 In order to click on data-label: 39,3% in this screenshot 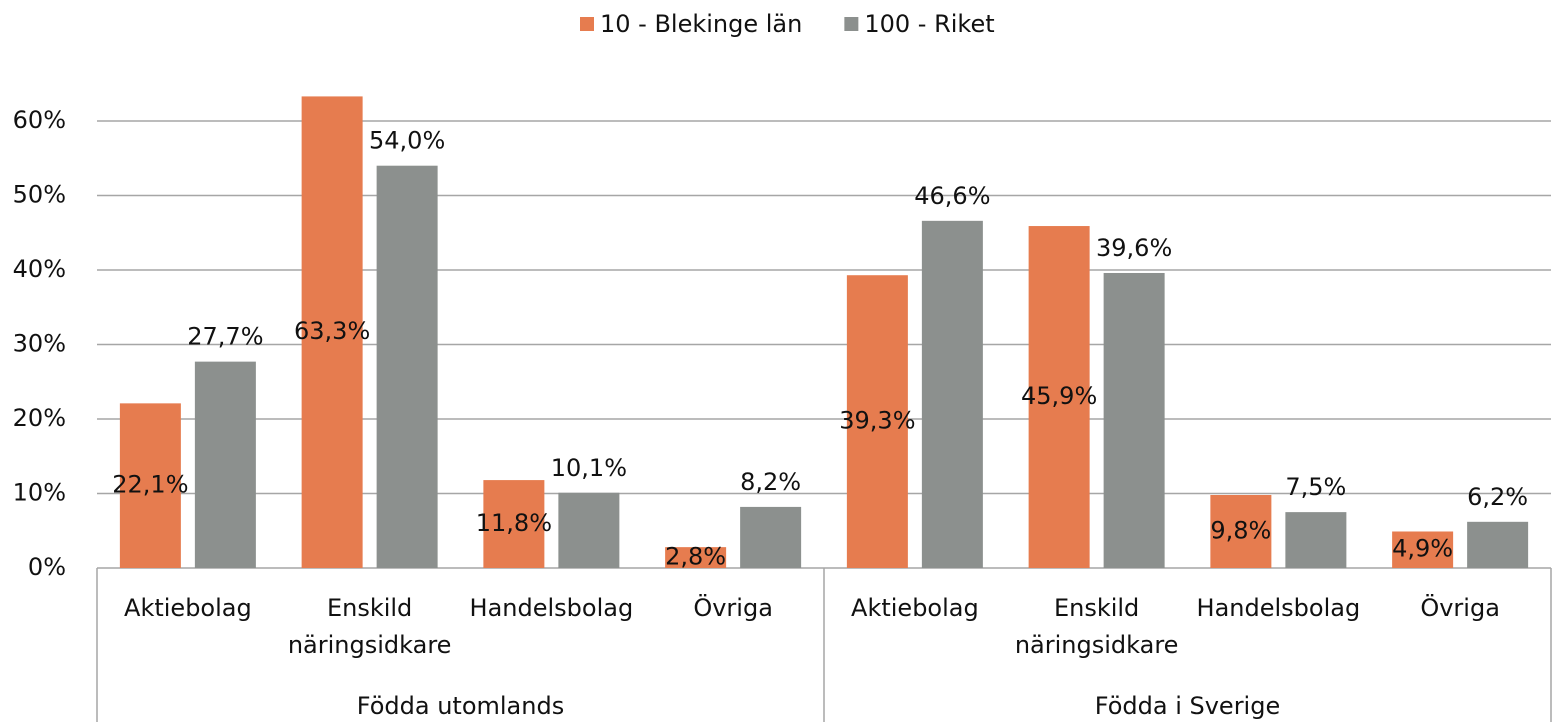, I will do `click(877, 421)`.